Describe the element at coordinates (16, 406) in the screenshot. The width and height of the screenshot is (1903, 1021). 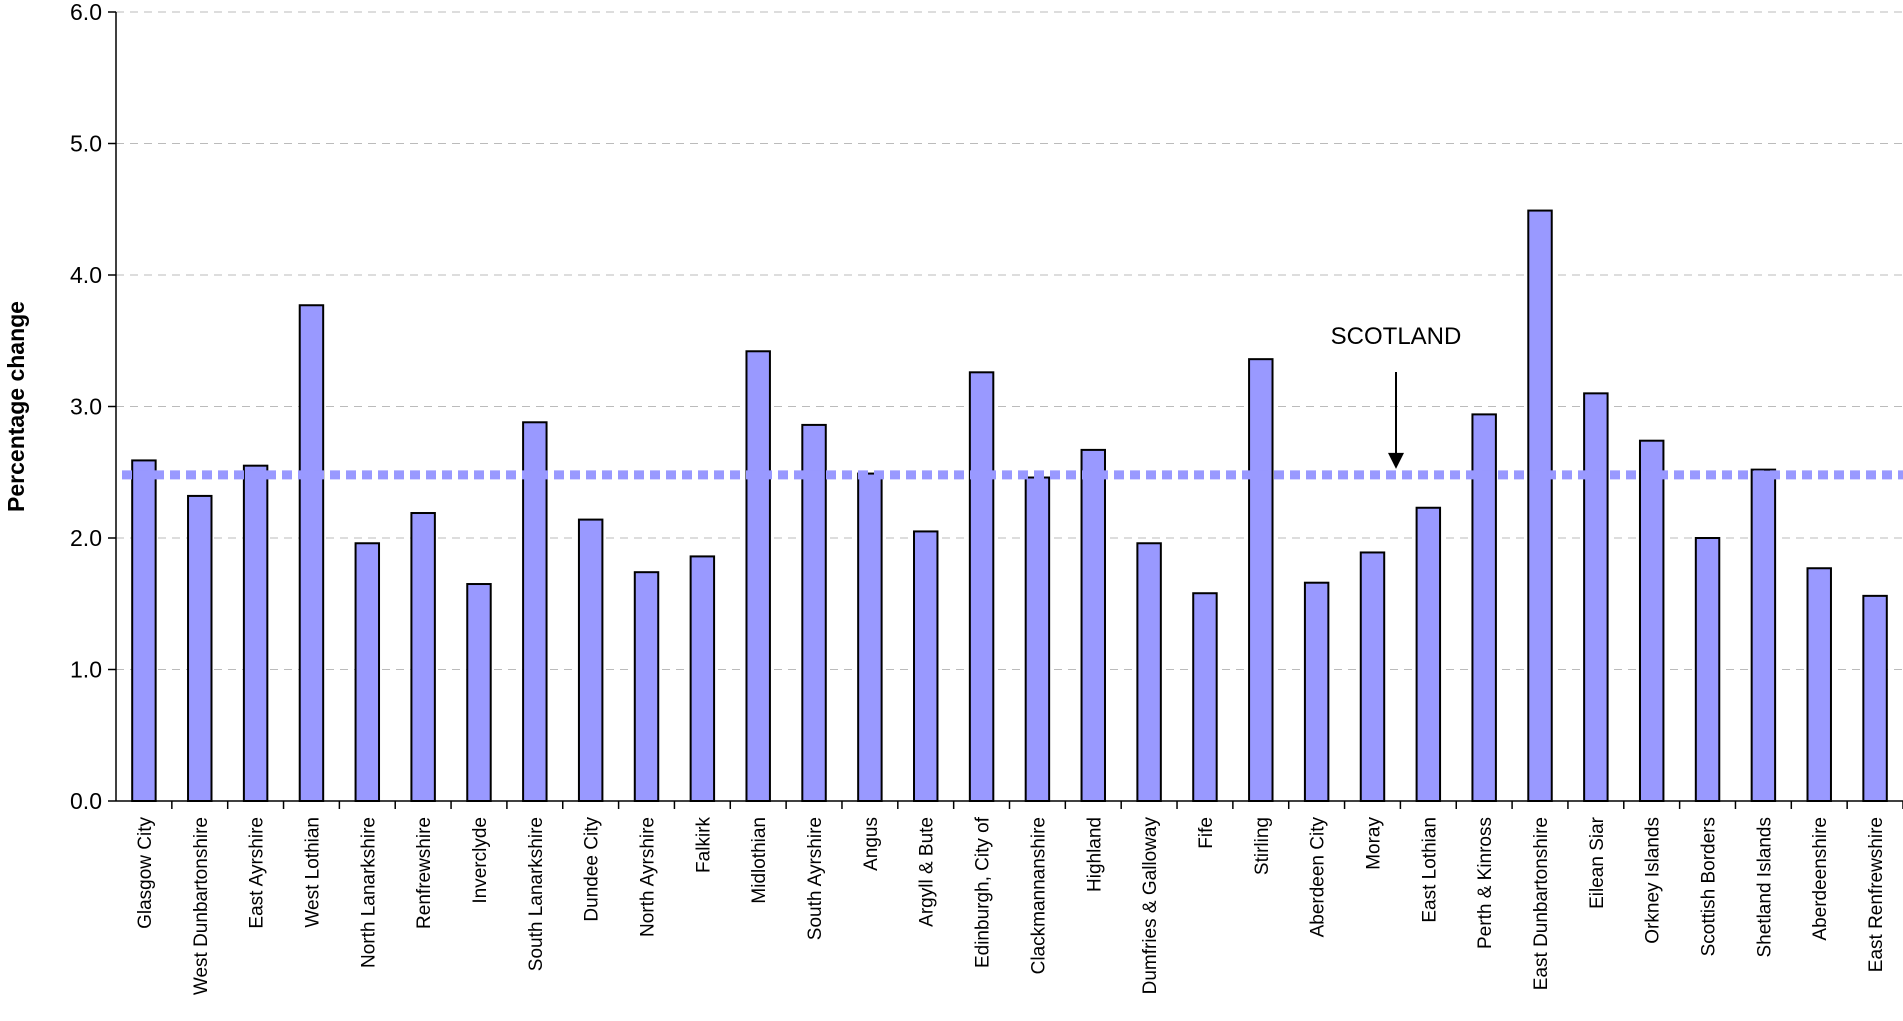
I see `y-axis-label: Percentage change` at that location.